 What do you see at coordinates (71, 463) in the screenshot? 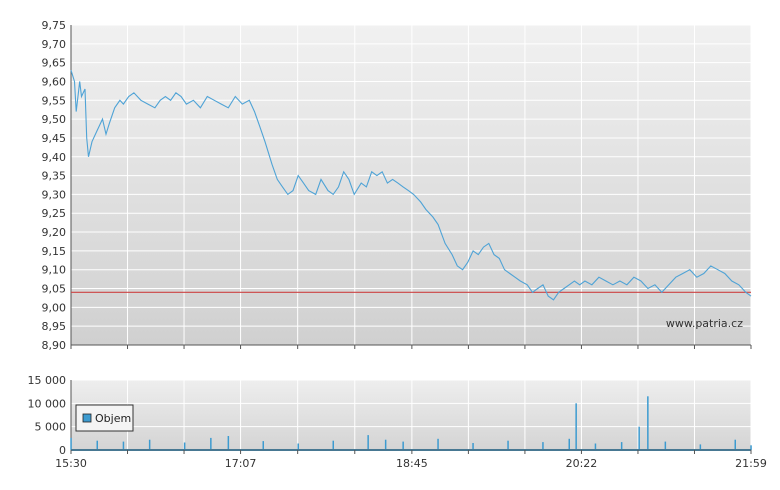
I see `x-tick-label: 15:30` at bounding box center [71, 463].